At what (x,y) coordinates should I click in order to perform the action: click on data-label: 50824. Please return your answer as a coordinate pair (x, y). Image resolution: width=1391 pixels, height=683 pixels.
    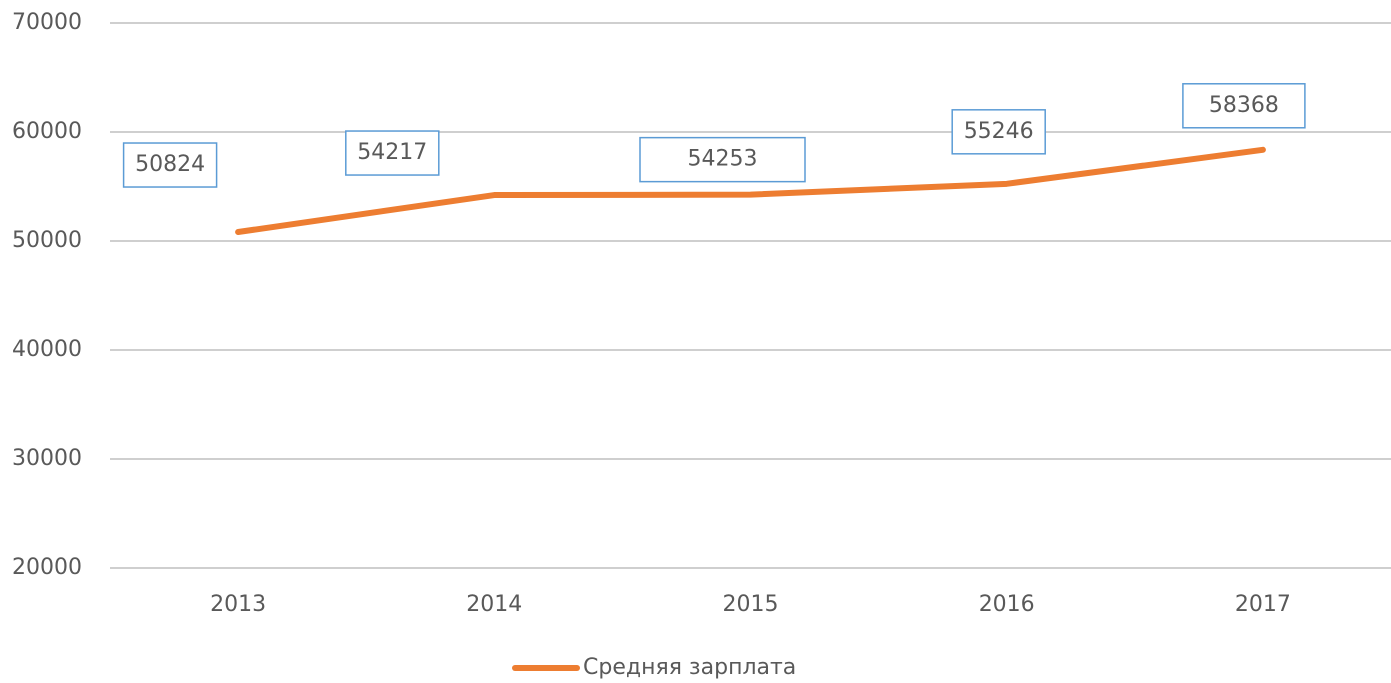
    Looking at the image, I should click on (170, 164).